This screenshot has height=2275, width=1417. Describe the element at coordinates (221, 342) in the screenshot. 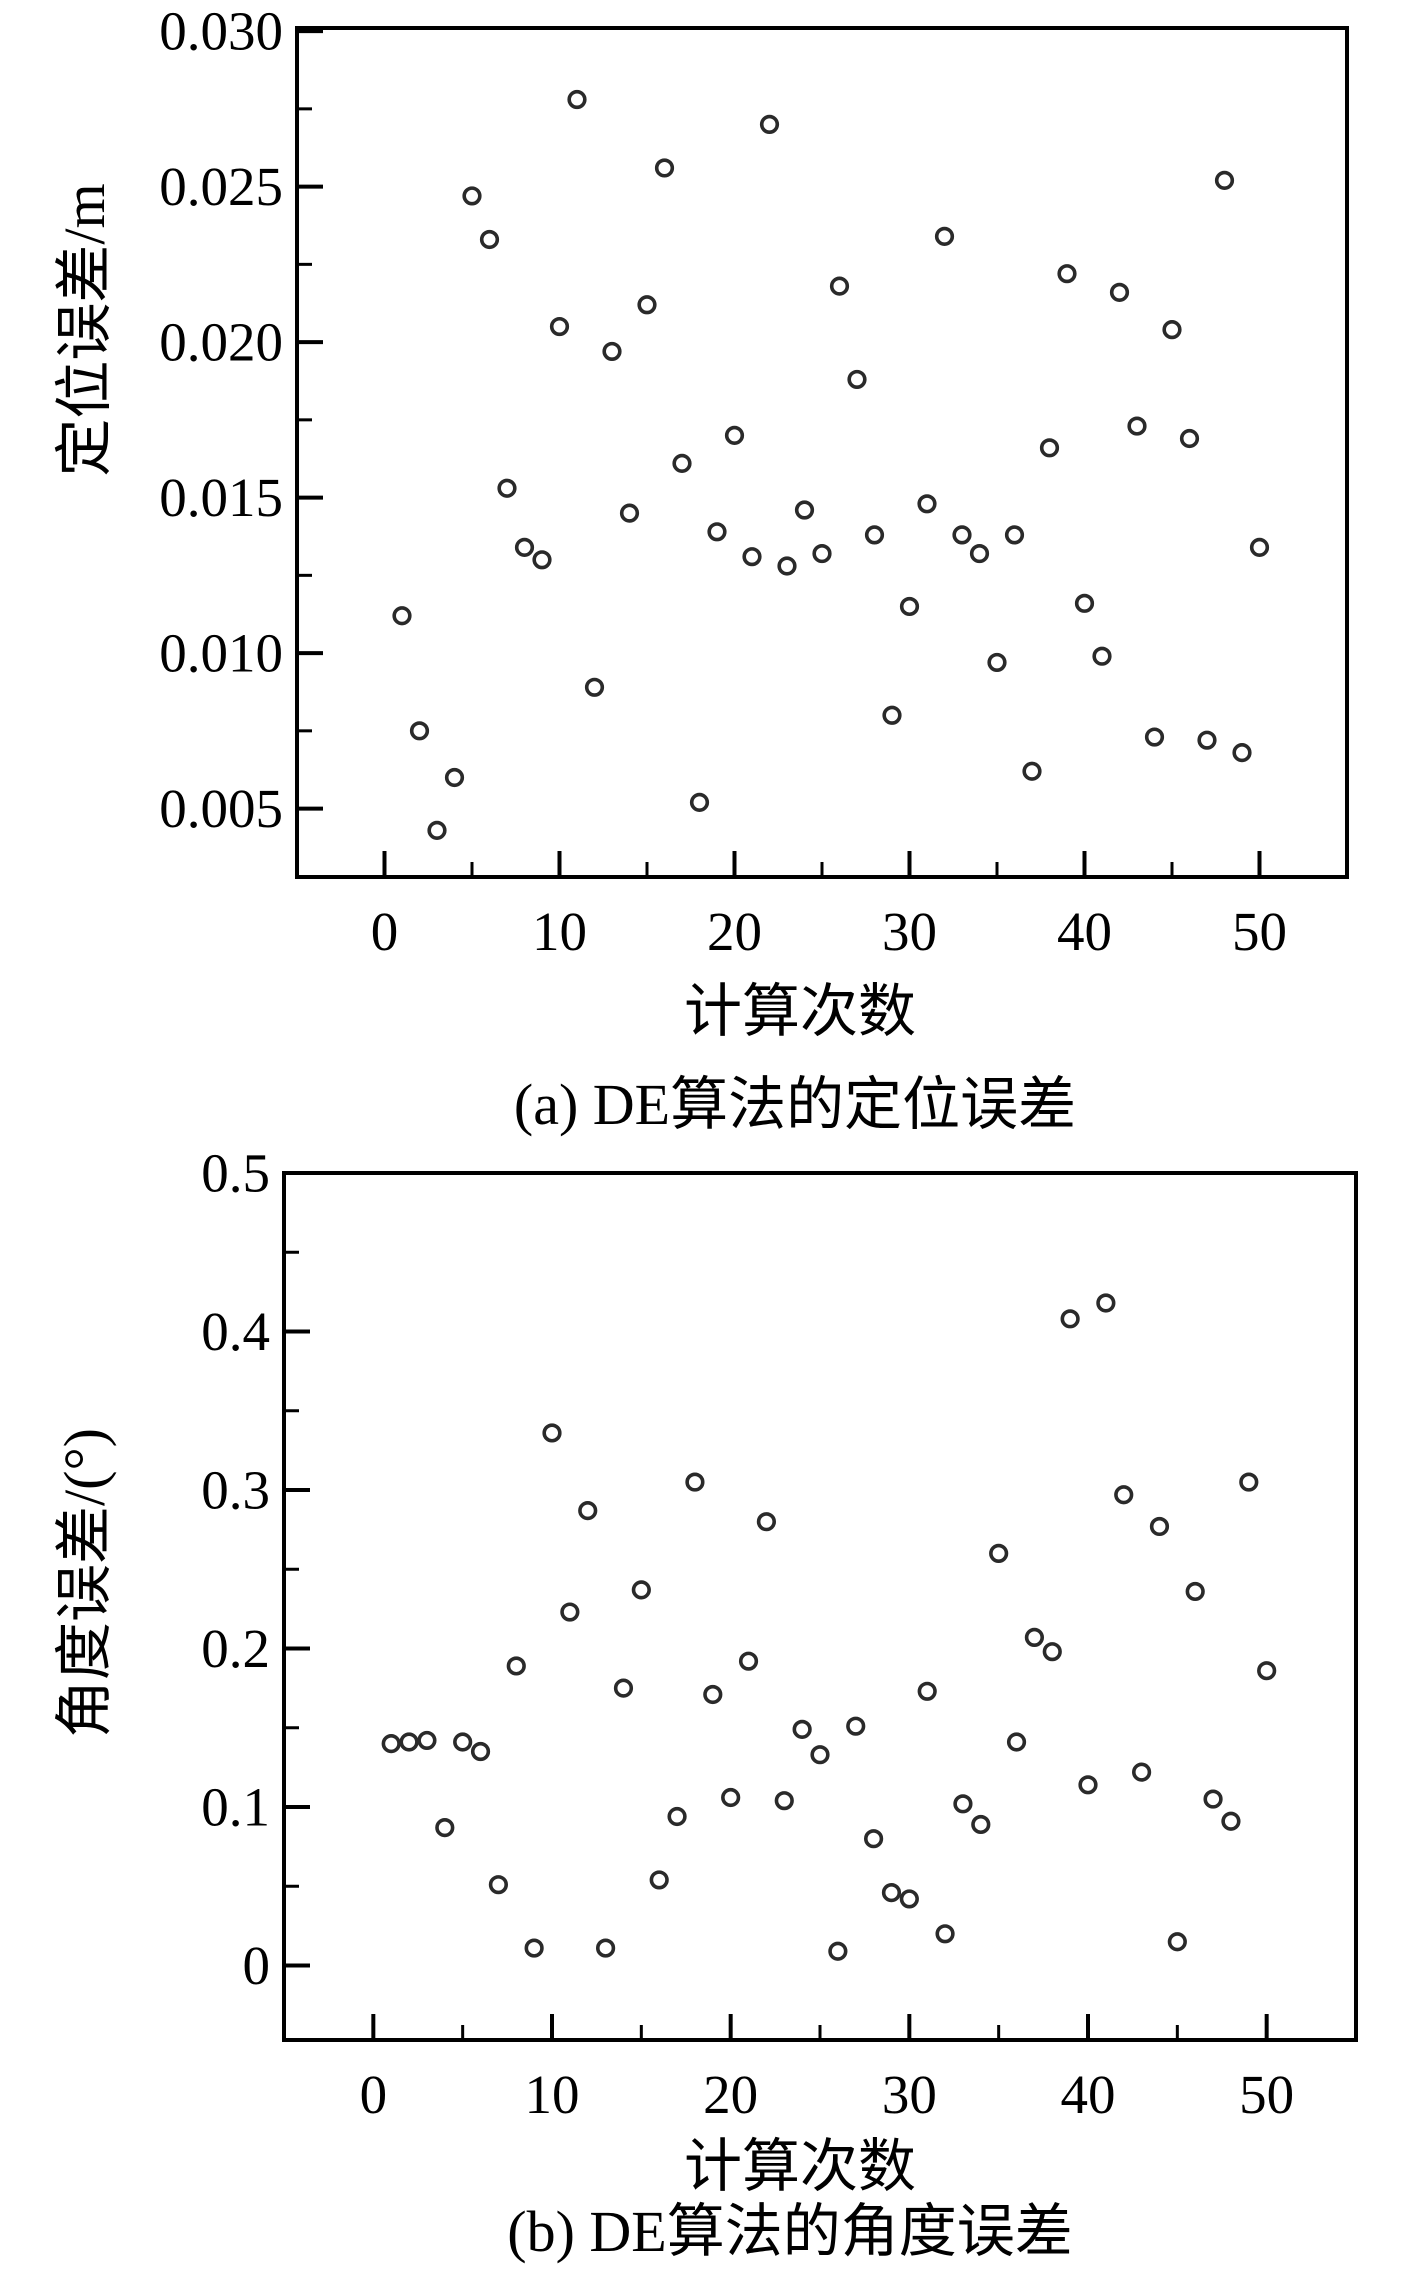

I see `y-tick-label: 0.020` at that location.